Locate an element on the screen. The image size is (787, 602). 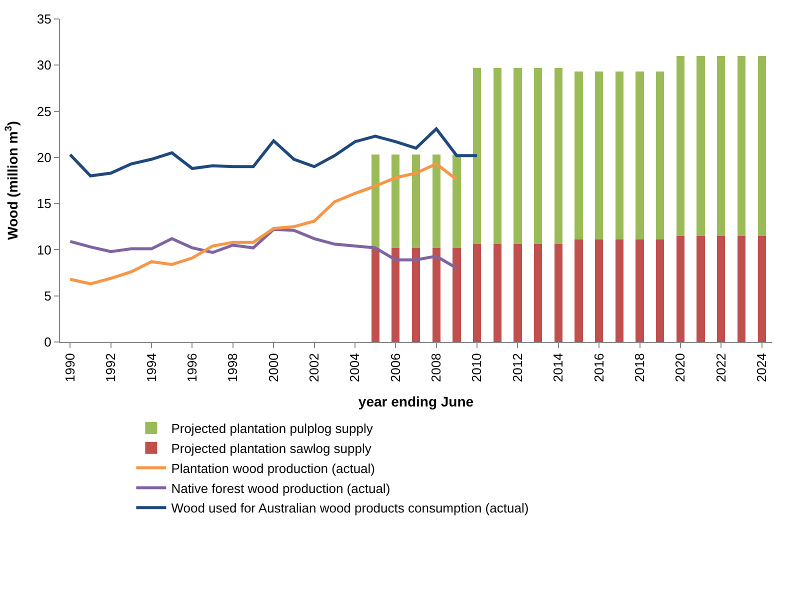
x-tick-label: 1992 is located at coordinates (110, 367).